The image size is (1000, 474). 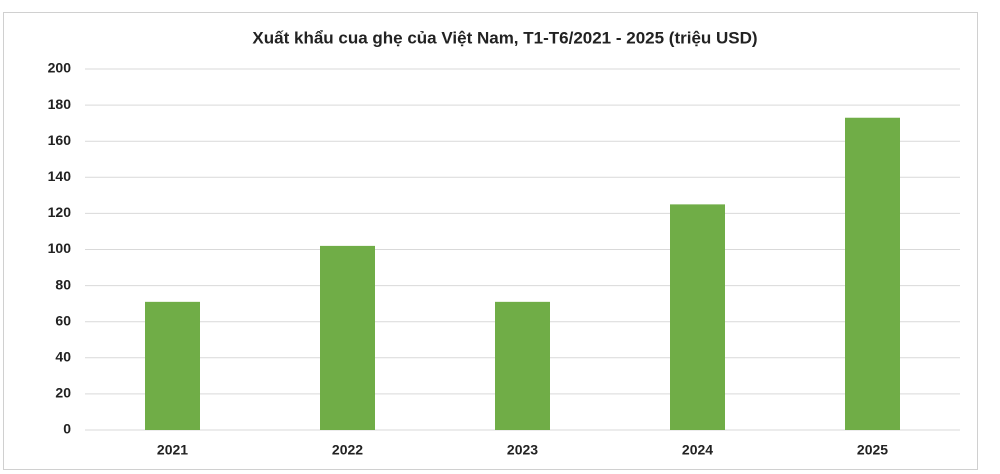 What do you see at coordinates (67, 429) in the screenshot?
I see `y-tick-label: 0` at bounding box center [67, 429].